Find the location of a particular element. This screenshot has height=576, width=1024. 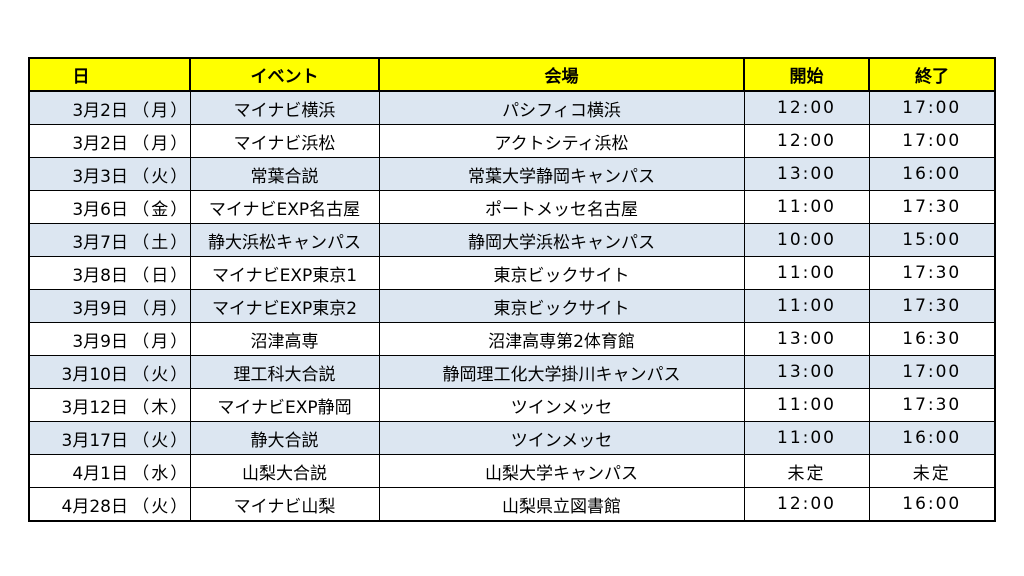

table-row: 3月9日 （月） 沼津高専 沼津高専第2体育館 13:00 16:30 is located at coordinates (512, 339).